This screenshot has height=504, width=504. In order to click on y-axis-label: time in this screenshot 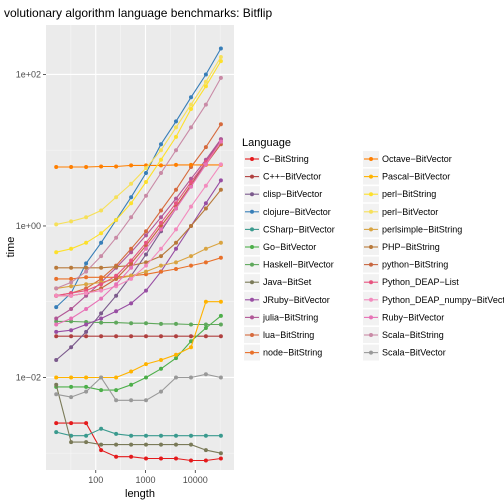, I will do `click(11, 247)`.